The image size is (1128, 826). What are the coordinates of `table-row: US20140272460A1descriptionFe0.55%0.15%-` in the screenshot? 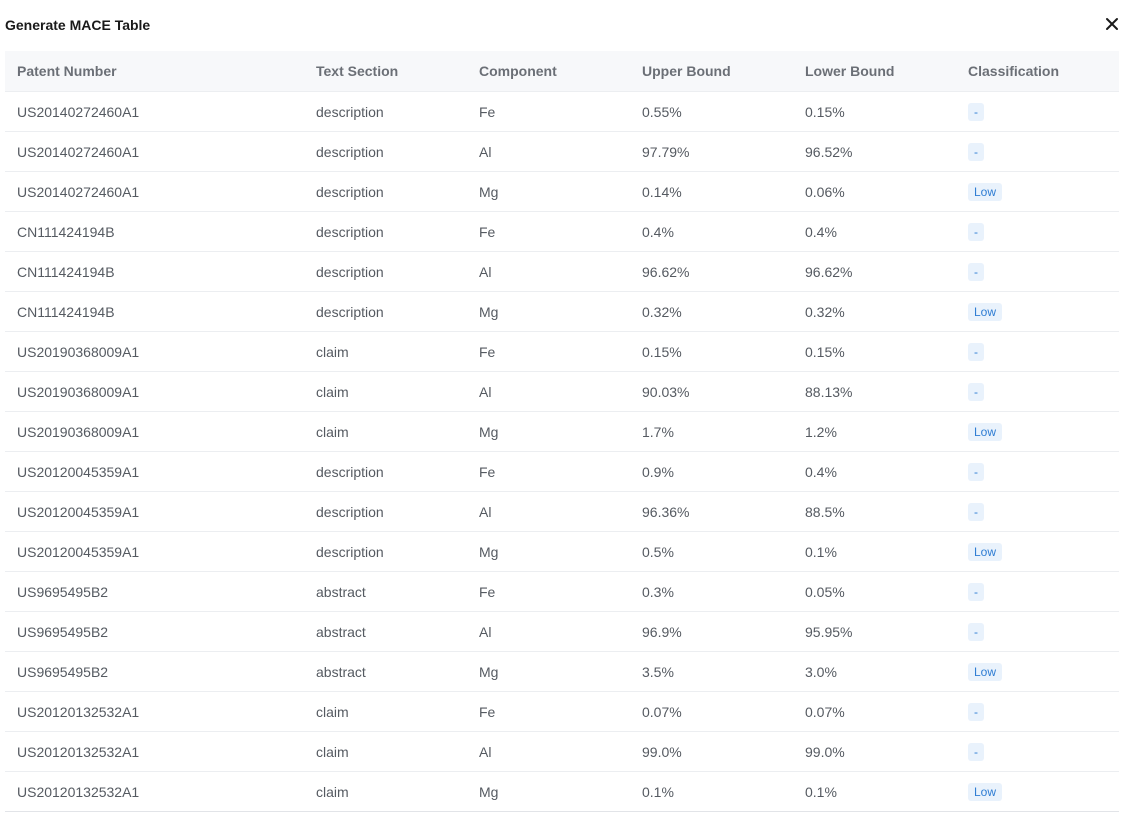 It's located at (562, 112).